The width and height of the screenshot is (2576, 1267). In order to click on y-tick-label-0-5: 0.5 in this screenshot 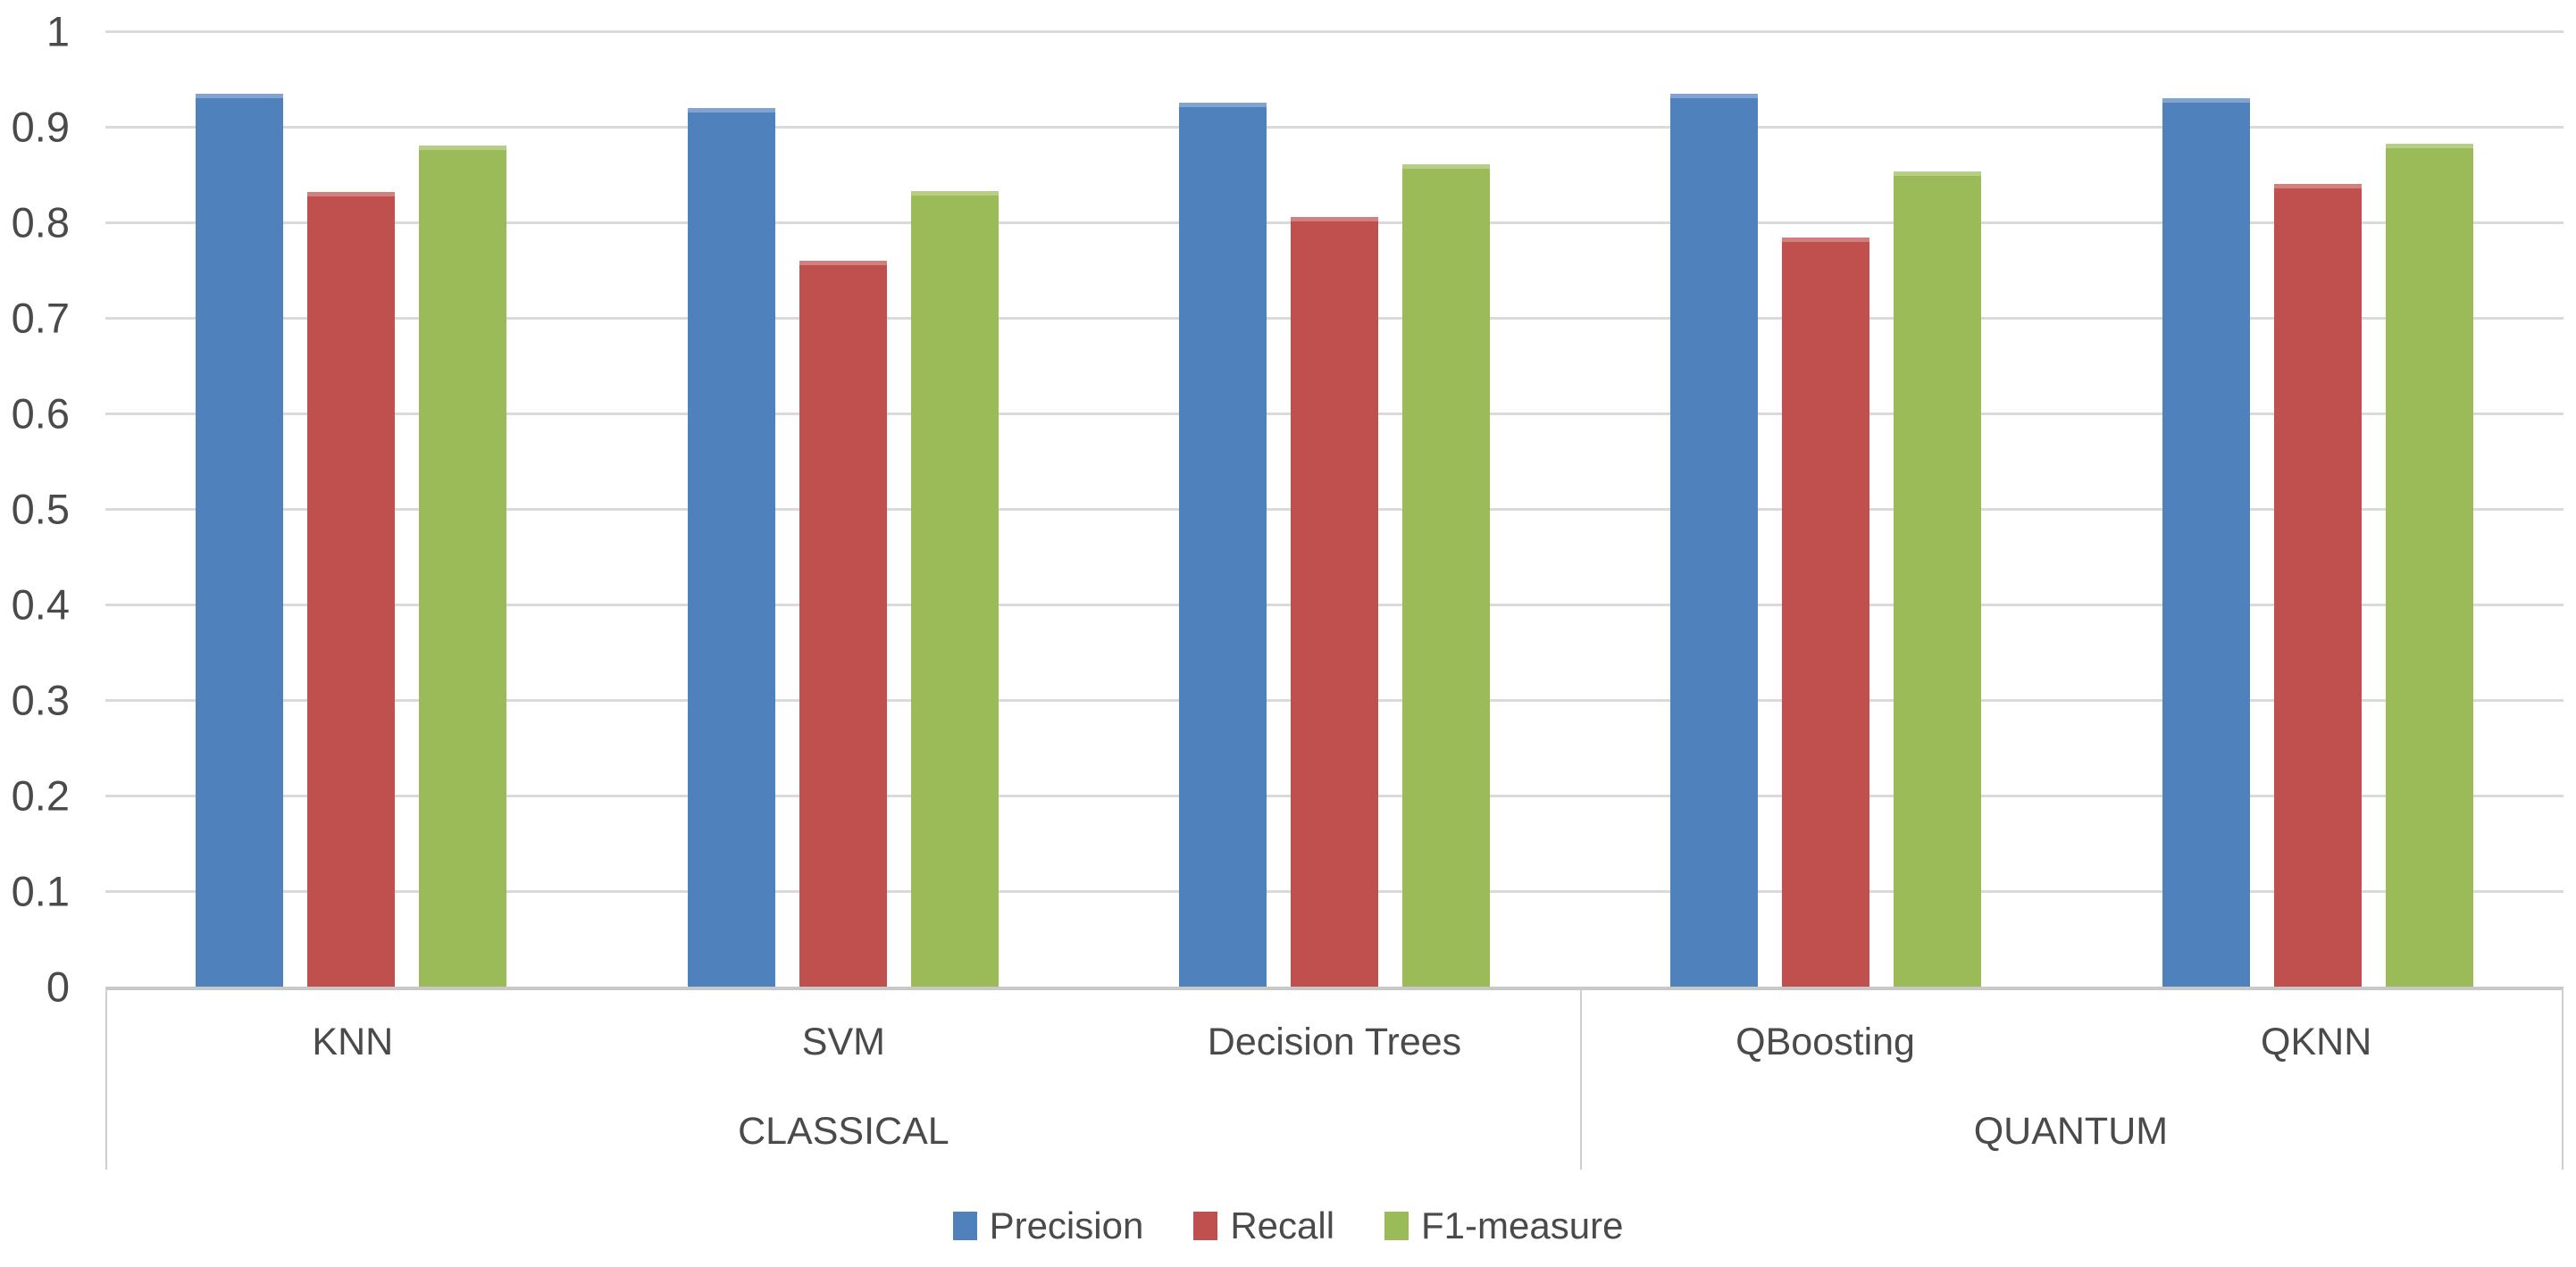, I will do `click(41, 509)`.